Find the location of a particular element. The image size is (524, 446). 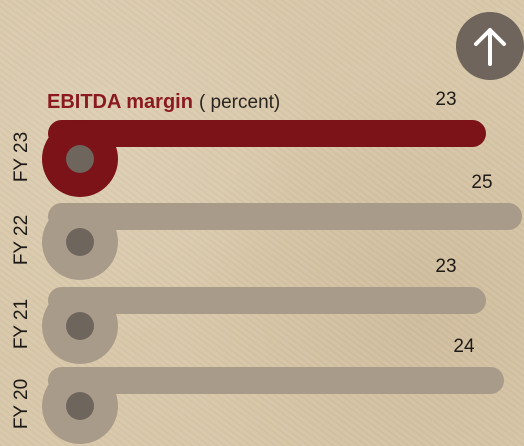

category-label: FY 20 is located at coordinates (21, 404).